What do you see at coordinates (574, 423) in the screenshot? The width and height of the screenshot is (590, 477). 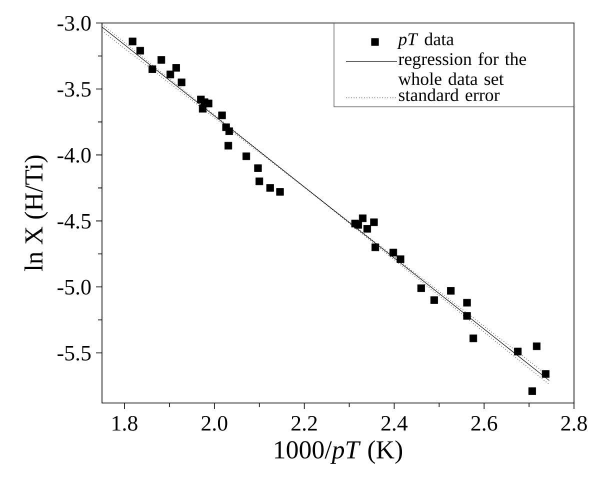 I see `x-tick-label: 2.8` at bounding box center [574, 423].